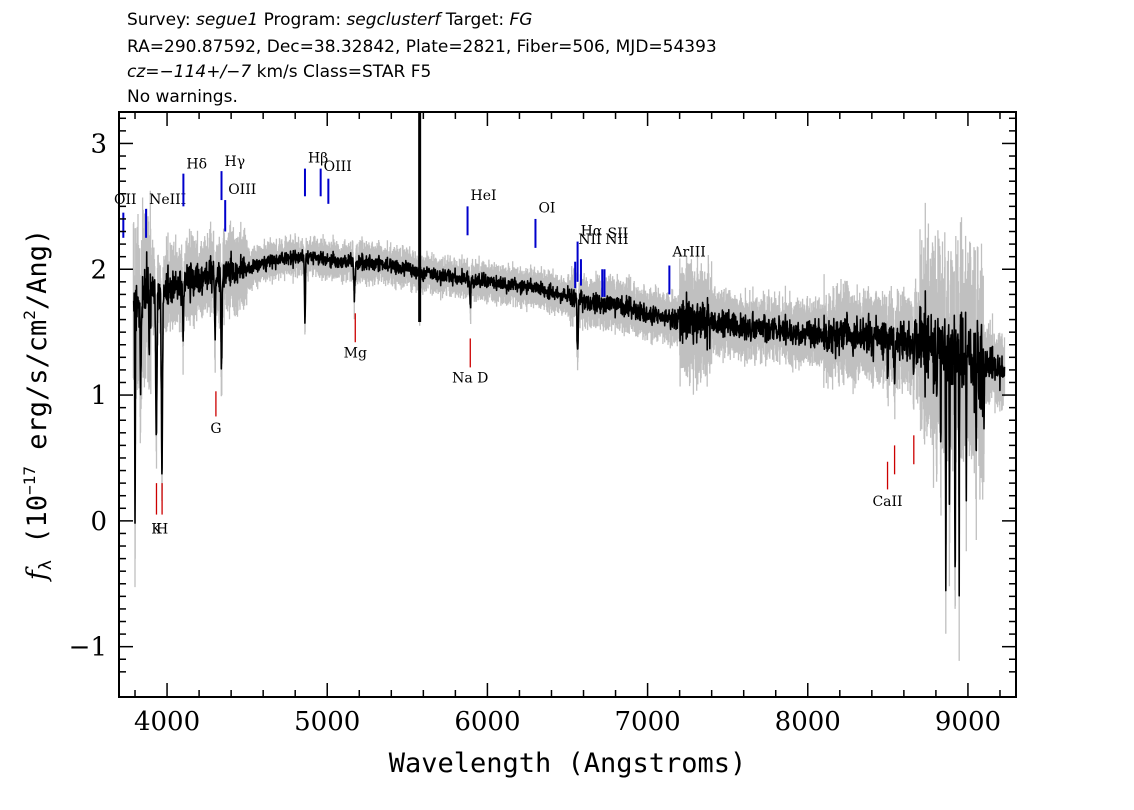 The image size is (1134, 810). Describe the element at coordinates (341, 72) in the screenshot. I see `class-value: km/s Class=STAR F5` at that location.